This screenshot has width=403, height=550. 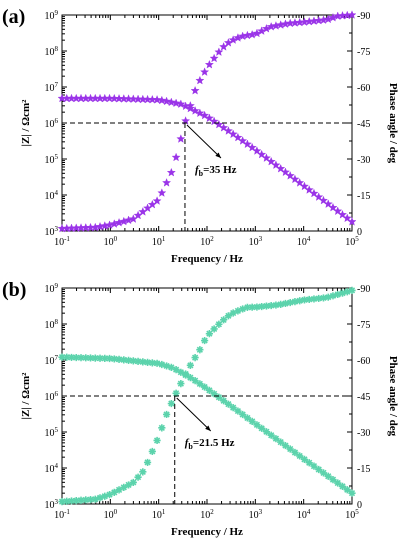 I want to click on fb-annotation-symbol: f, so click(x=197, y=170).